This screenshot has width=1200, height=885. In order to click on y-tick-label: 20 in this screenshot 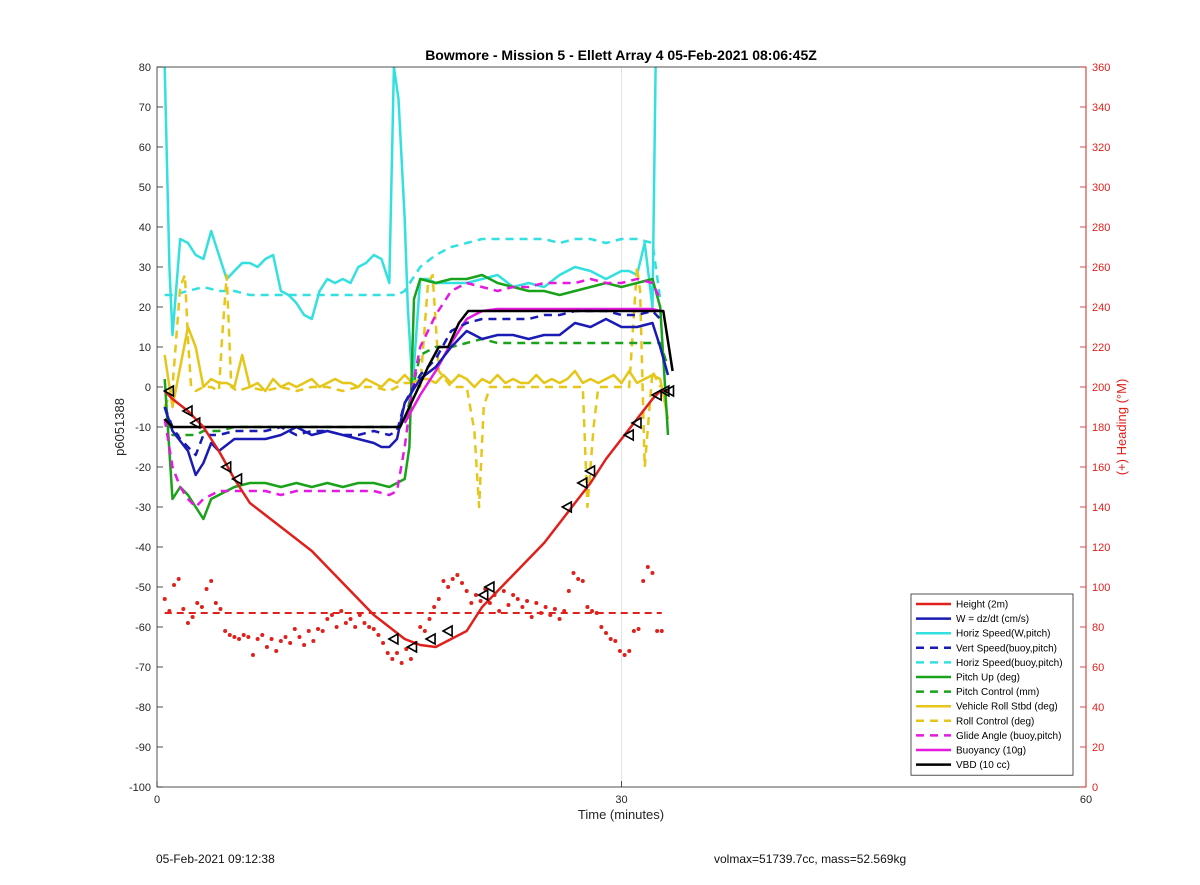, I will do `click(145, 308)`.